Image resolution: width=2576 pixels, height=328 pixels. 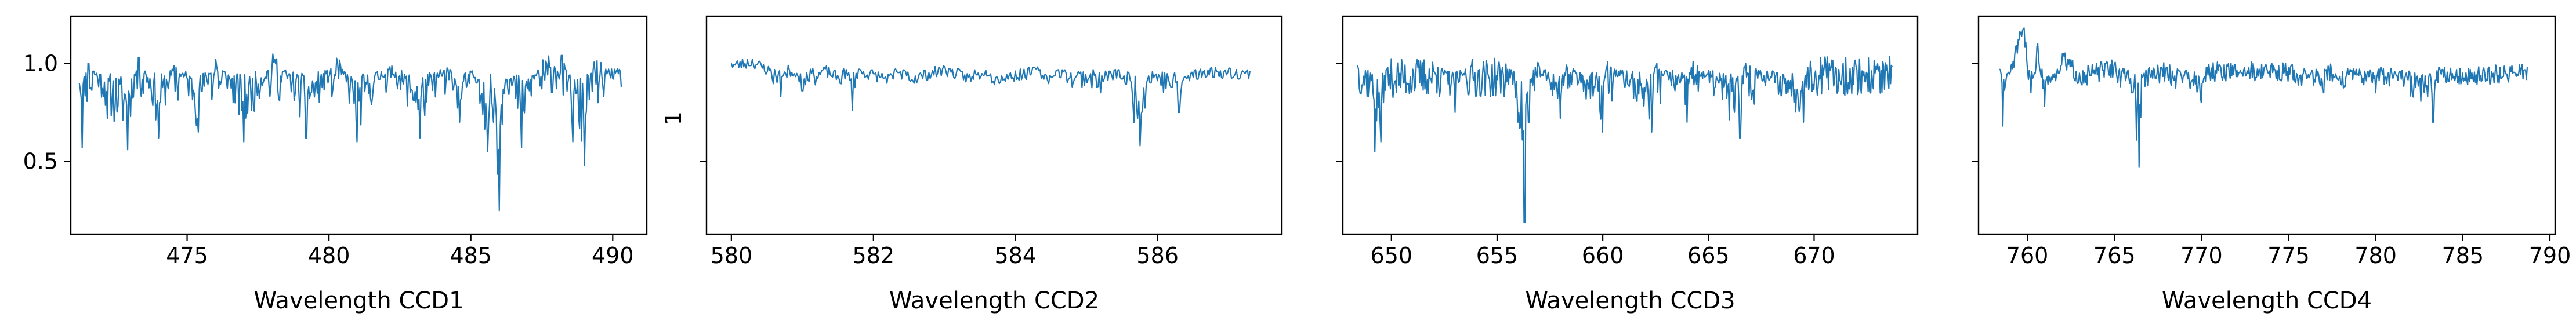 I want to click on x-tick-label: 790, so click(x=2550, y=255).